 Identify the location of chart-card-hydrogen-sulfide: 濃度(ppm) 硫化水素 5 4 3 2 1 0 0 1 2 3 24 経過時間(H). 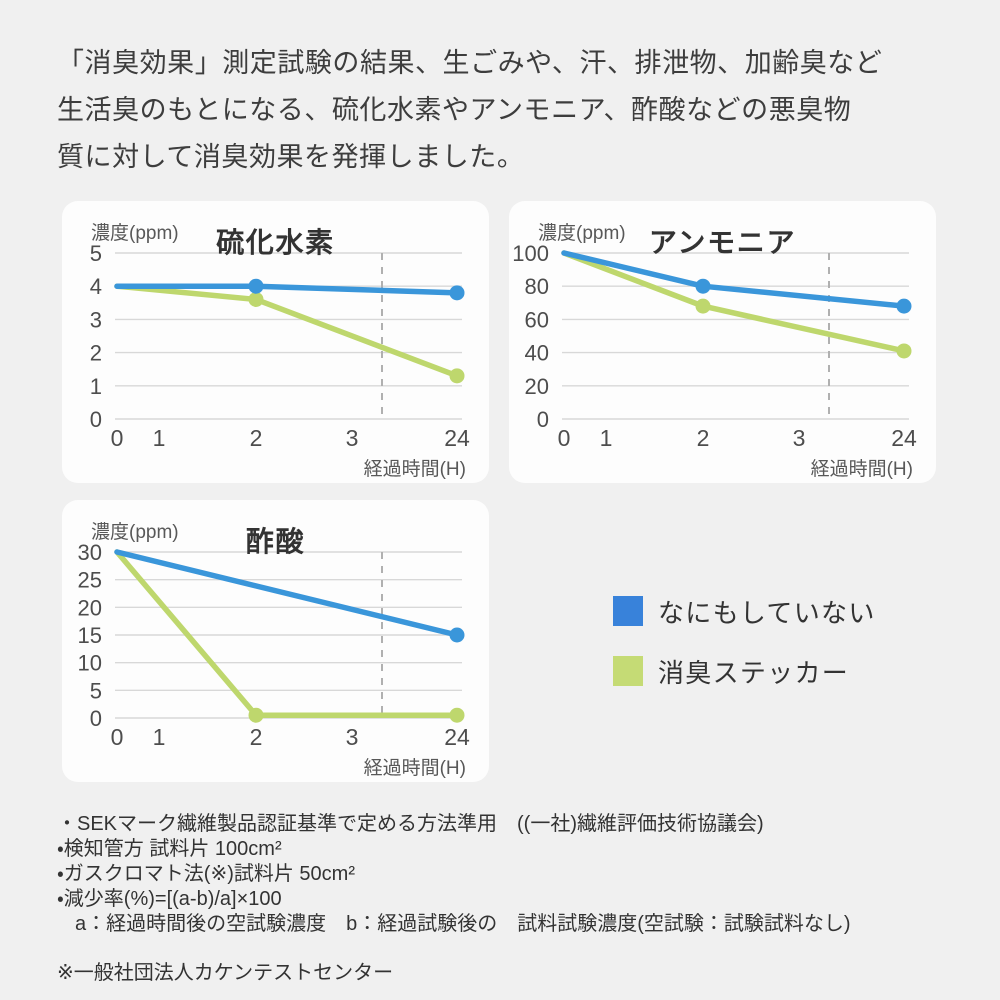
(275, 342).